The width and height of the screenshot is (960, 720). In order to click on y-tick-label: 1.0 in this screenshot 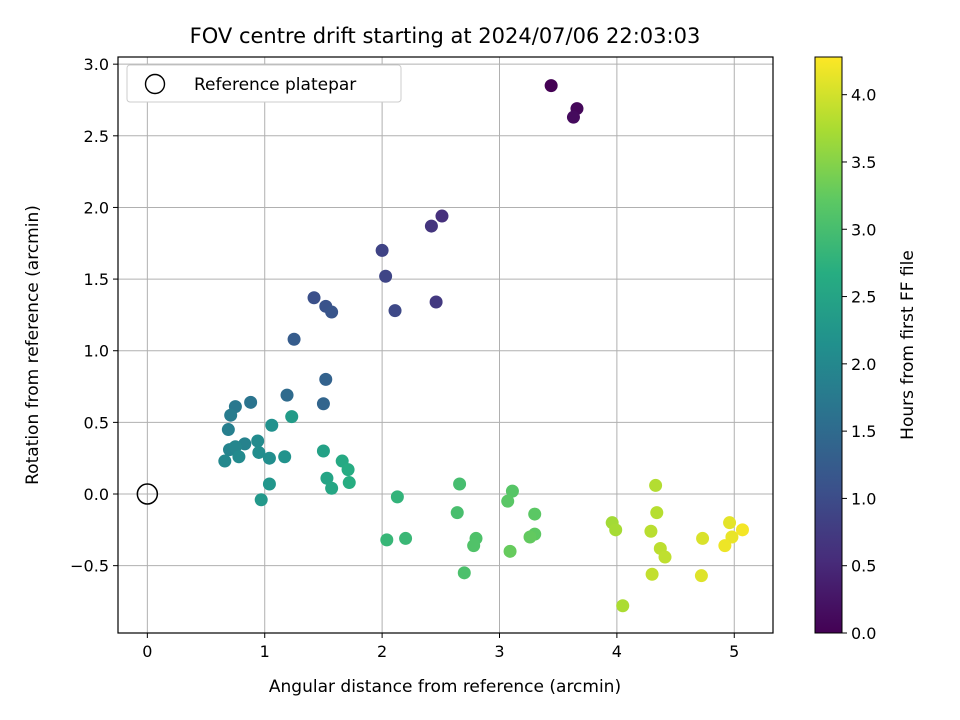, I will do `click(96, 351)`.